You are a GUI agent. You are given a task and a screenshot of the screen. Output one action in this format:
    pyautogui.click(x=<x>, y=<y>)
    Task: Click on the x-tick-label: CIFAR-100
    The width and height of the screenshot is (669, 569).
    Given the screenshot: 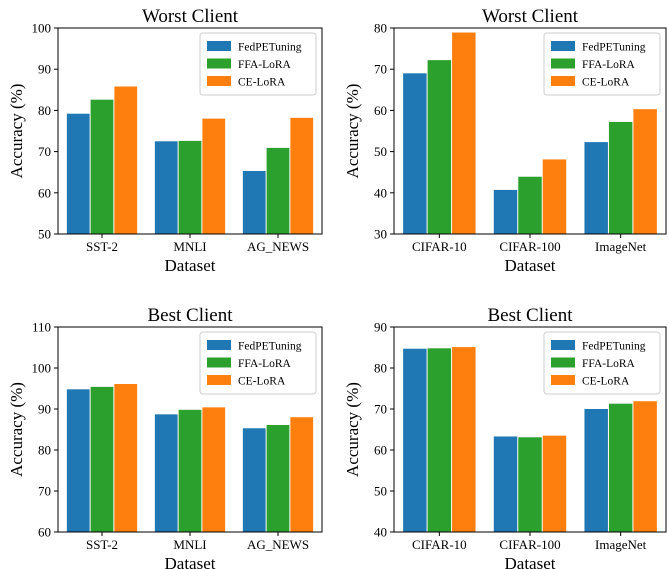 What is the action you would take?
    pyautogui.click(x=529, y=246)
    